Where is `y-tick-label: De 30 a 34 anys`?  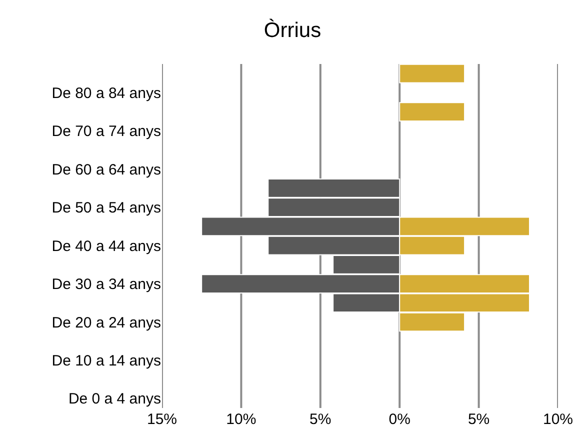
y-tick-label: De 30 a 34 anys is located at coordinates (106, 285).